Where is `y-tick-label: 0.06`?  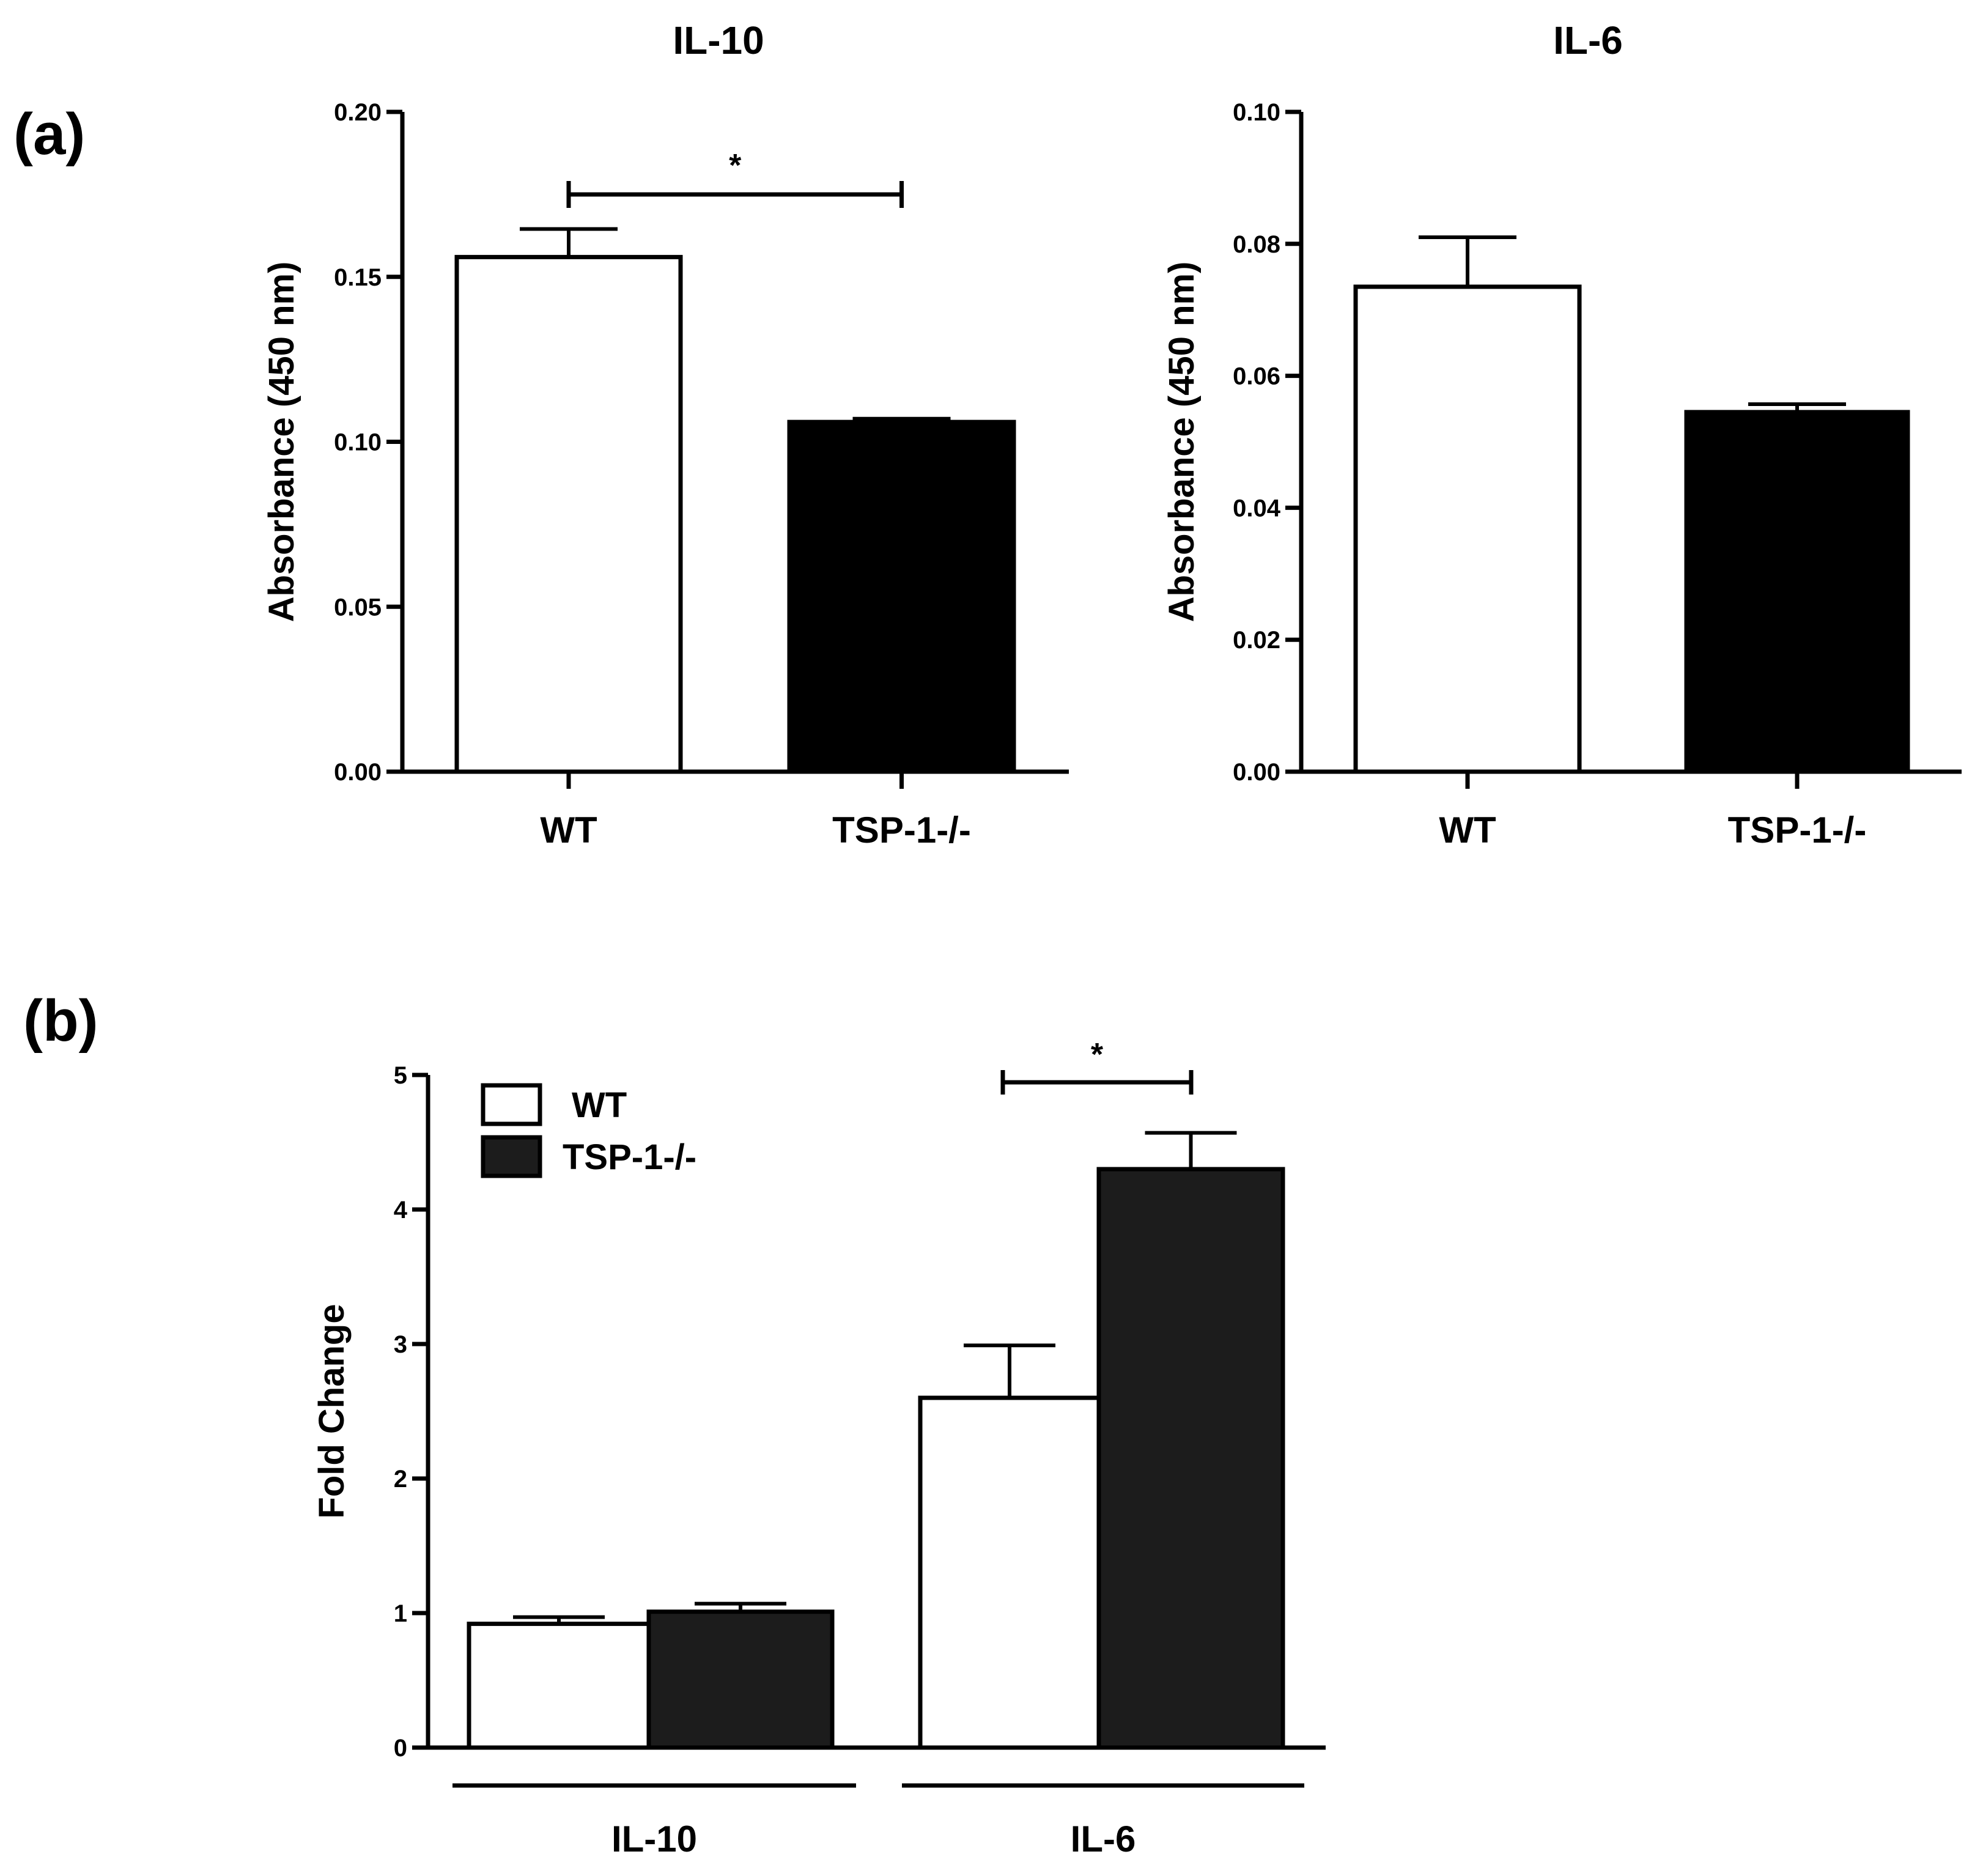
y-tick-label: 0.06 is located at coordinates (1256, 376).